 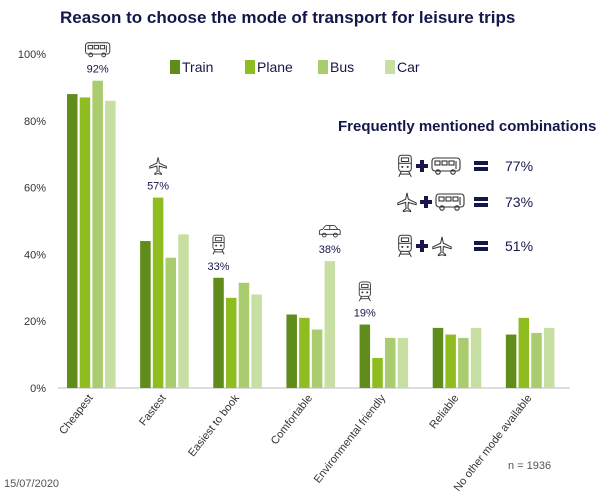 I want to click on y-tick-label: 100%, so click(x=32, y=55).